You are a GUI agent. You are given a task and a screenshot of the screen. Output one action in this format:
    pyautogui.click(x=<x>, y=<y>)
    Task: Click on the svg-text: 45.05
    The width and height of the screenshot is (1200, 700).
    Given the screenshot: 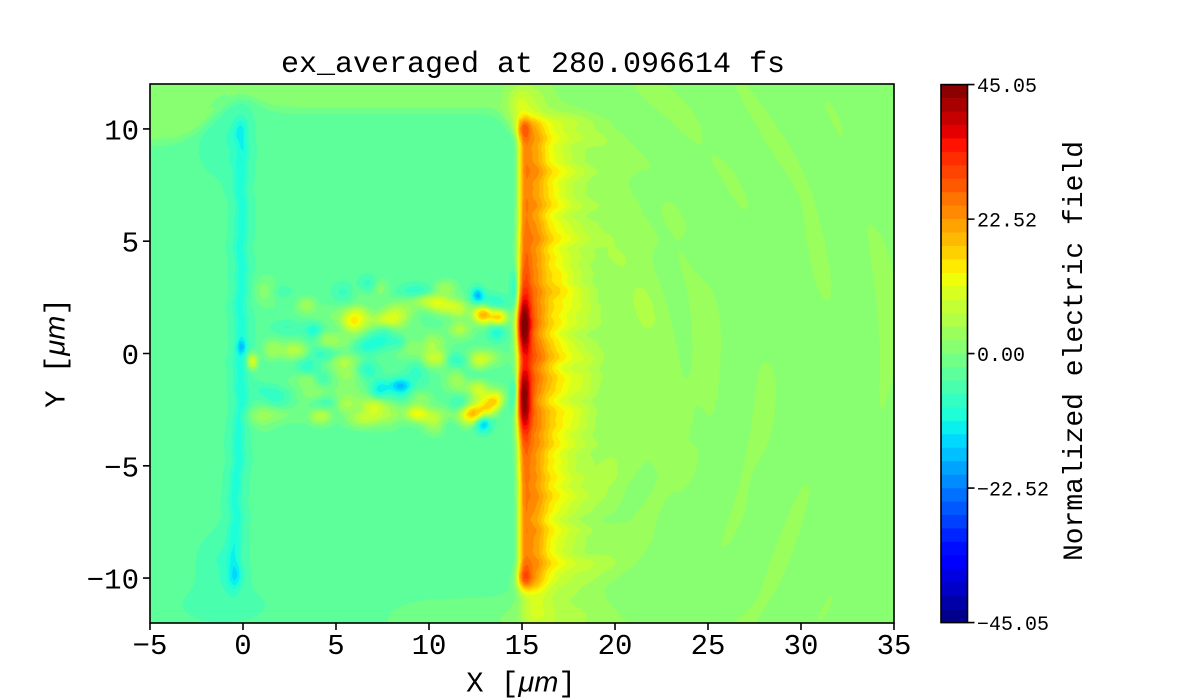 What is the action you would take?
    pyautogui.click(x=1007, y=87)
    